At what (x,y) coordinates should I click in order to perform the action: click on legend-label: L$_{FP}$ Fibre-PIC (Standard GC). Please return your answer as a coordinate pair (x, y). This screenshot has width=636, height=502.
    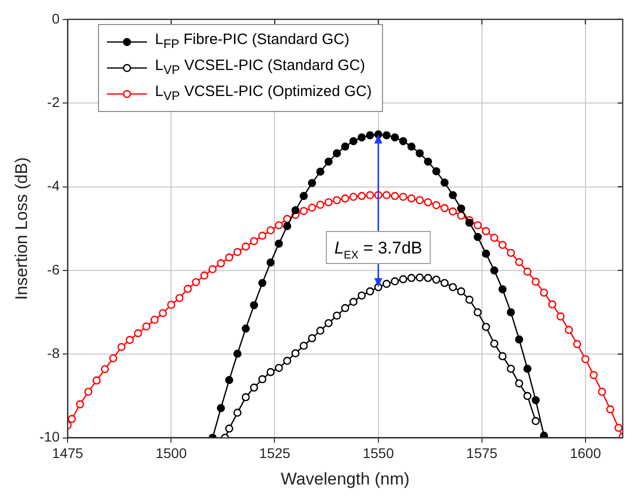
    Looking at the image, I should click on (252, 41).